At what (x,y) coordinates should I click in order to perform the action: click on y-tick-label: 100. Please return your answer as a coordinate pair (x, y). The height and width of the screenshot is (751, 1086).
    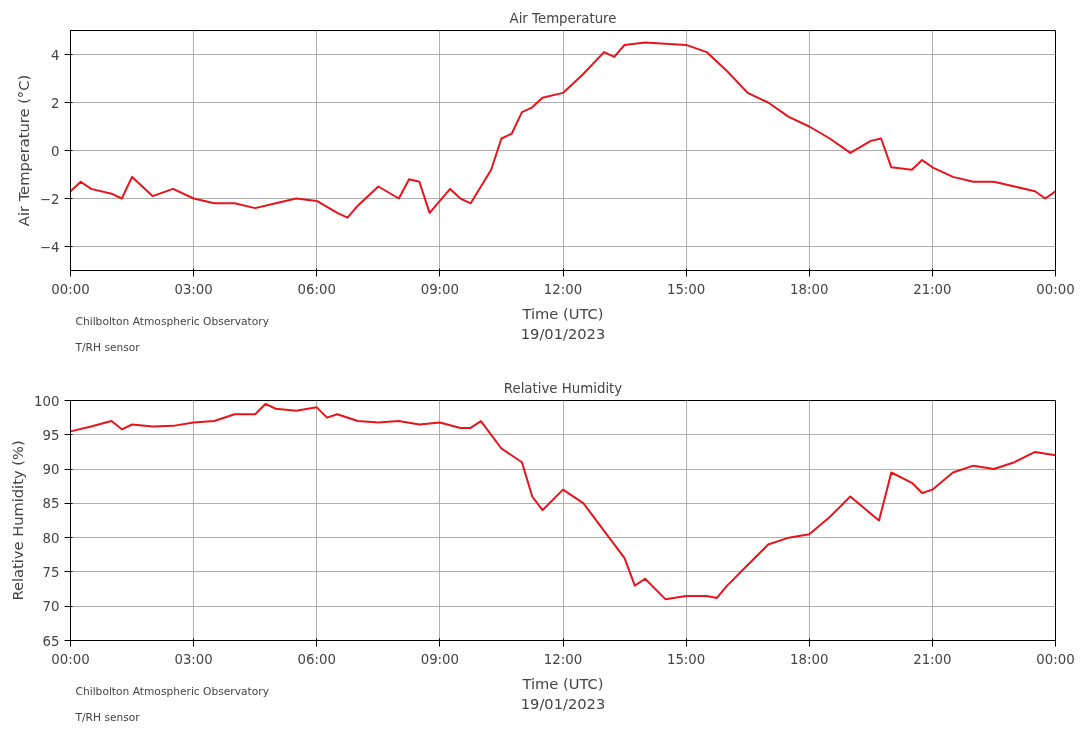
    Looking at the image, I should click on (47, 401).